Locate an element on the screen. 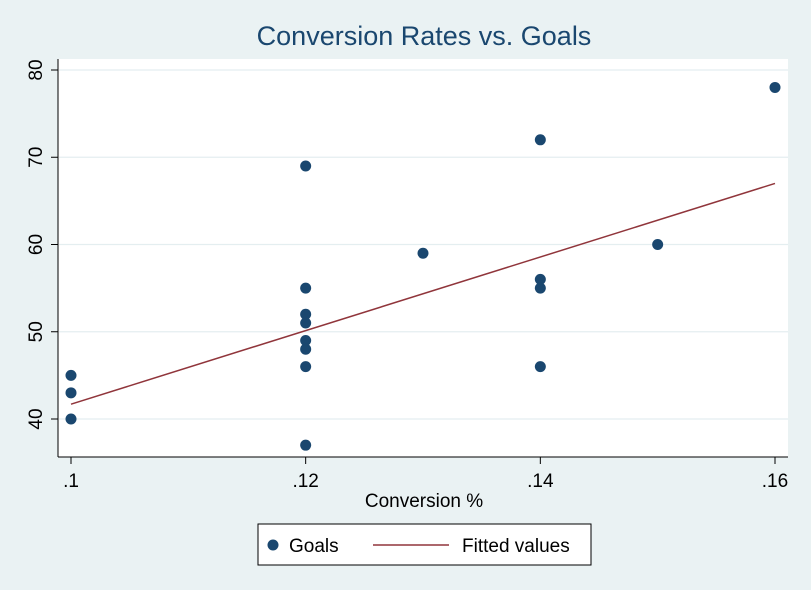 This screenshot has height=590, width=811. legend-goals-marker is located at coordinates (273, 545).